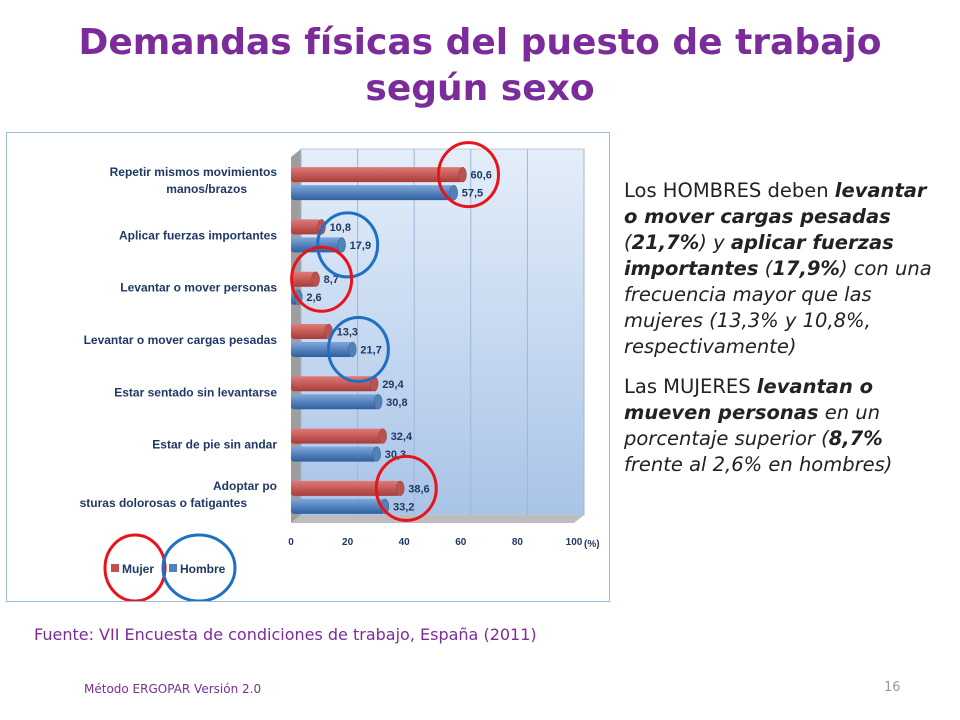 The image size is (960, 720). Describe the element at coordinates (752, 425) in the screenshot. I see `text-run: en un porcentaje superior (` at that location.